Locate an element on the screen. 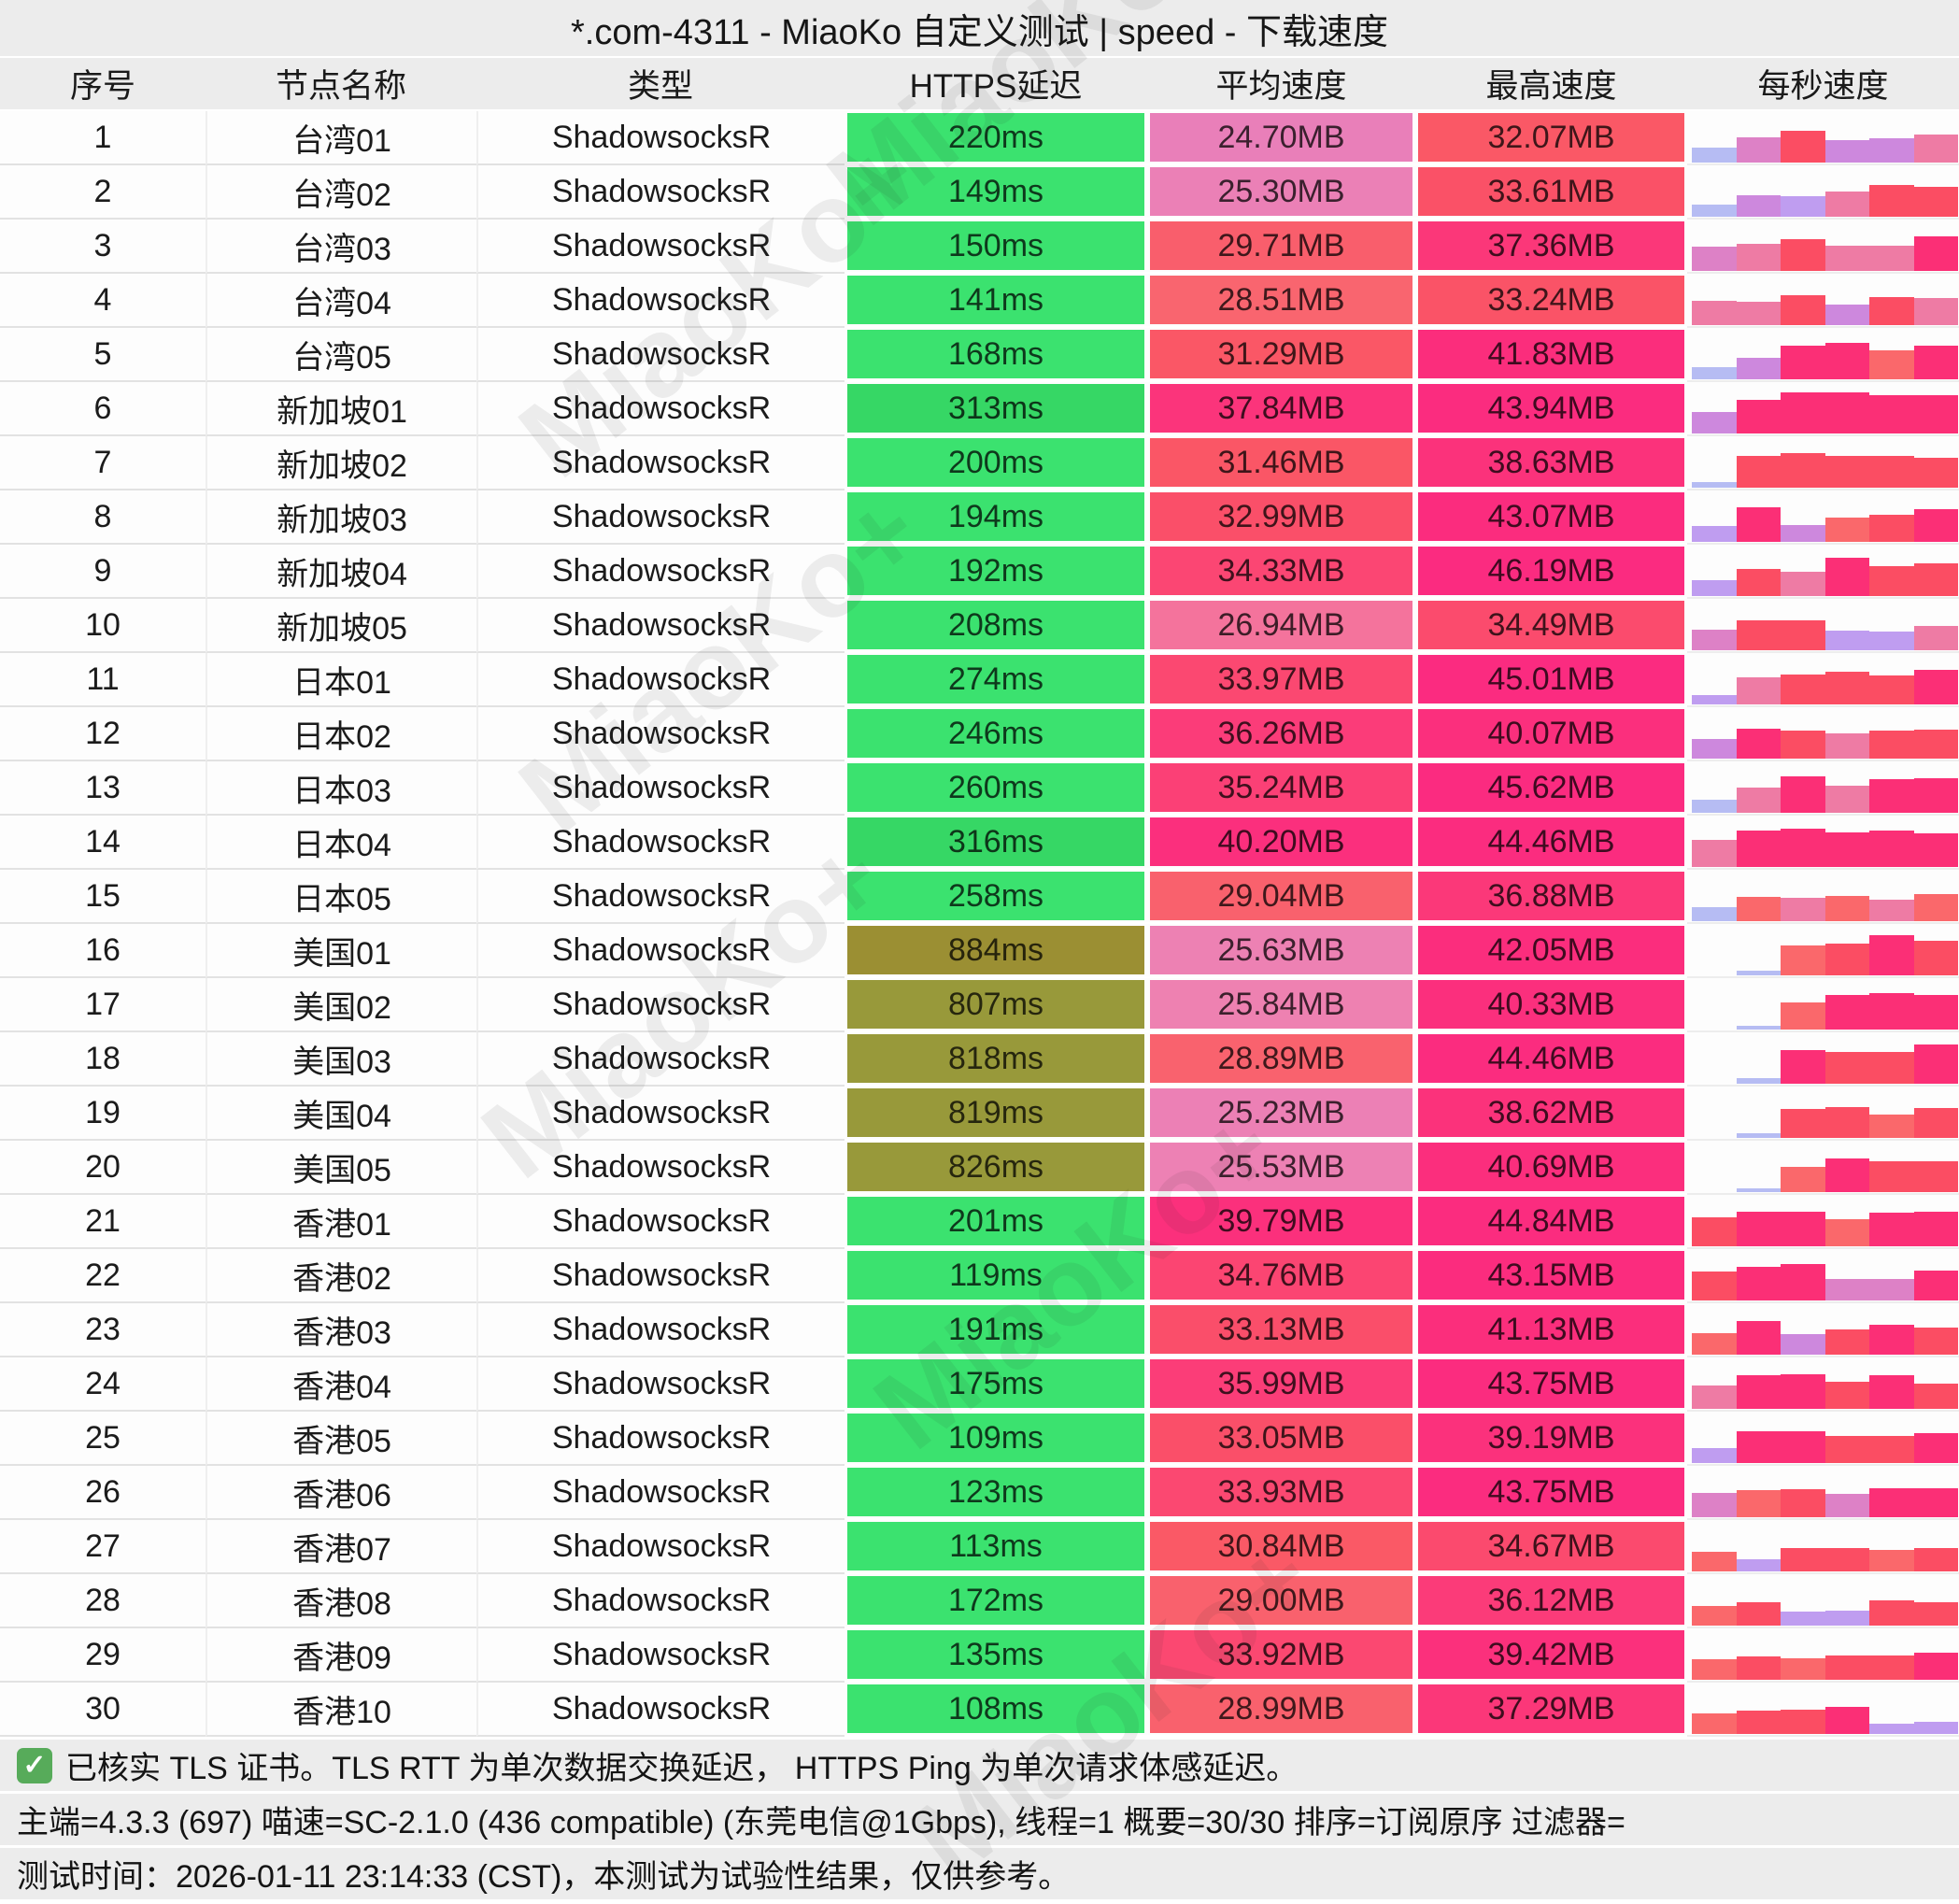 The width and height of the screenshot is (1959, 1904). cell-https-latency-fill: 826ms is located at coordinates (995, 1167).